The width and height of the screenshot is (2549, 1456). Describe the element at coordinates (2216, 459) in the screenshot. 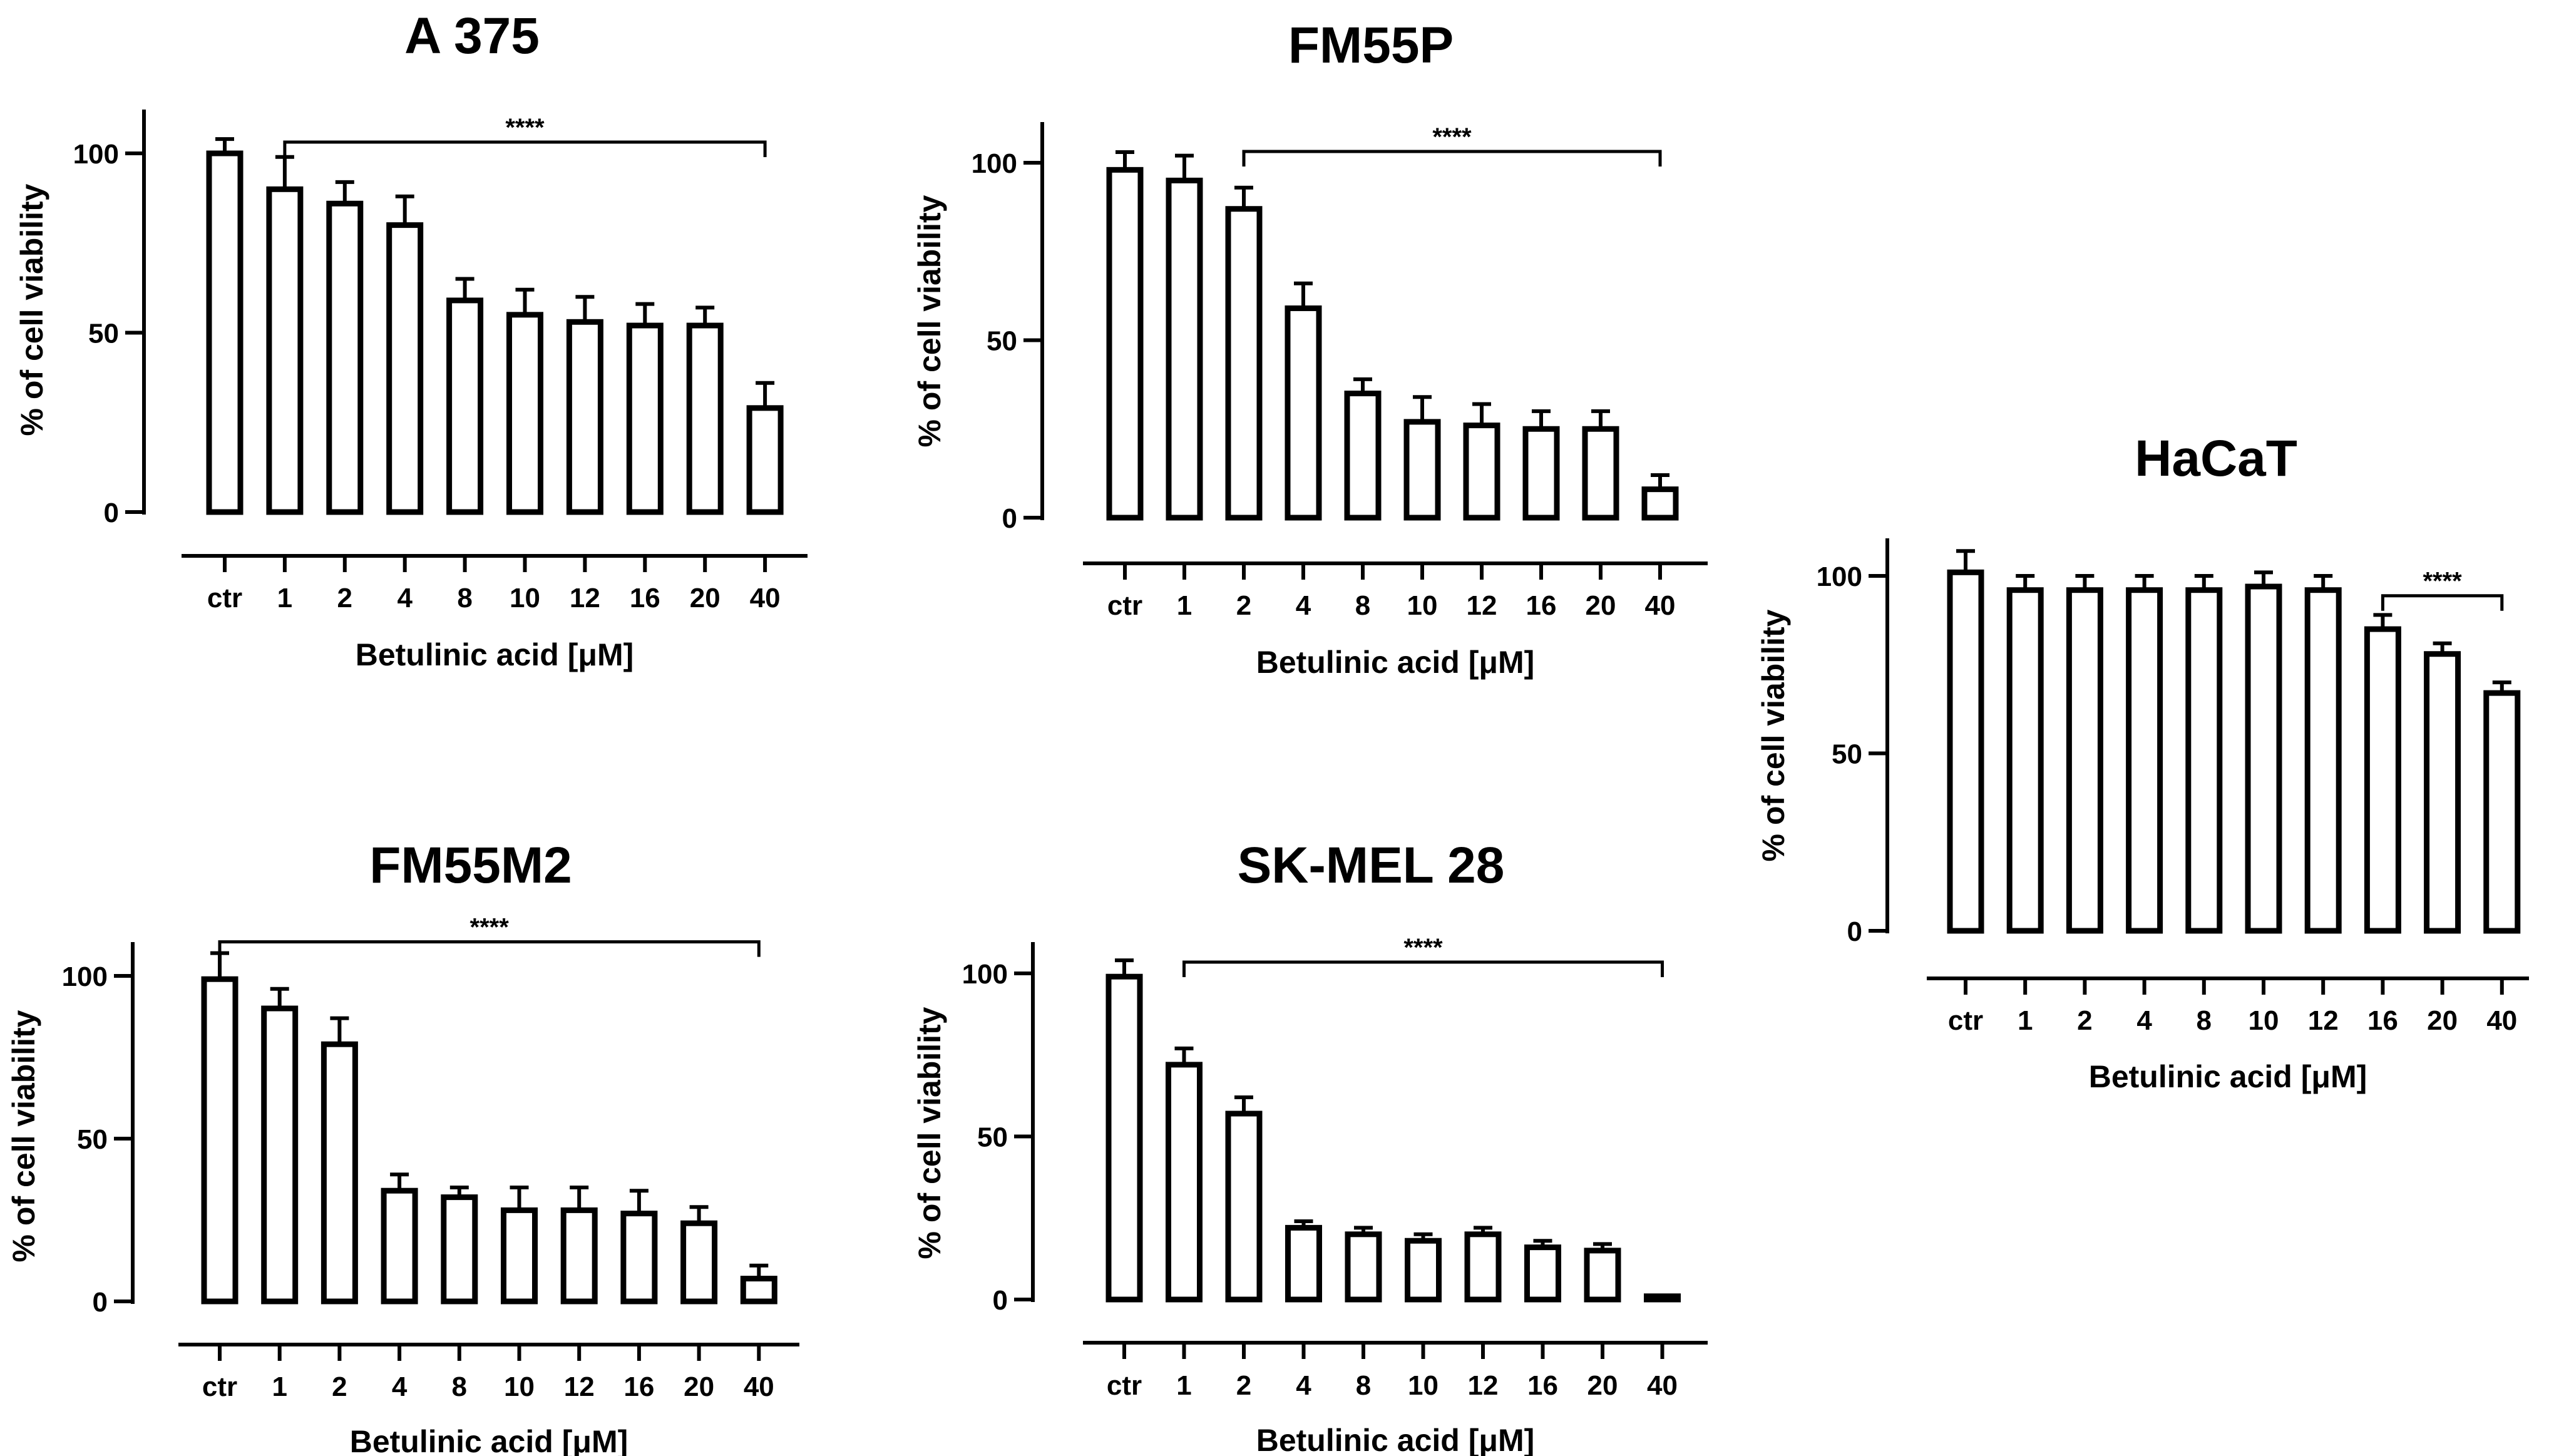

I see `chart-title: HaCaT` at that location.